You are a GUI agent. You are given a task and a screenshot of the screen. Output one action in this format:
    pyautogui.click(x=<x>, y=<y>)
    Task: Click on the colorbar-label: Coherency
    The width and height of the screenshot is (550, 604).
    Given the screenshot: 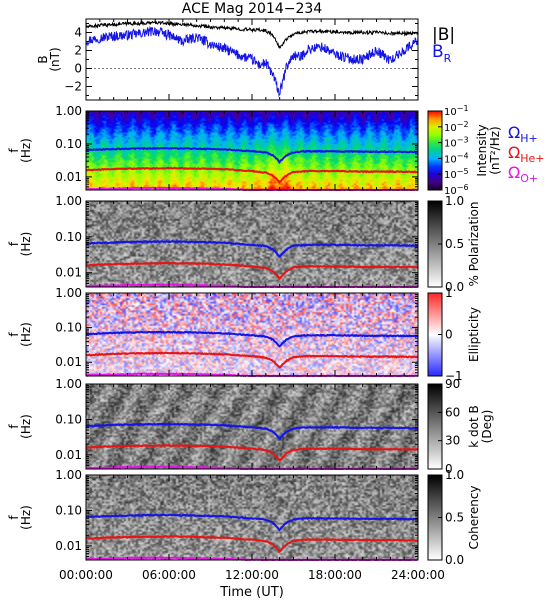 What is the action you would take?
    pyautogui.click(x=474, y=517)
    